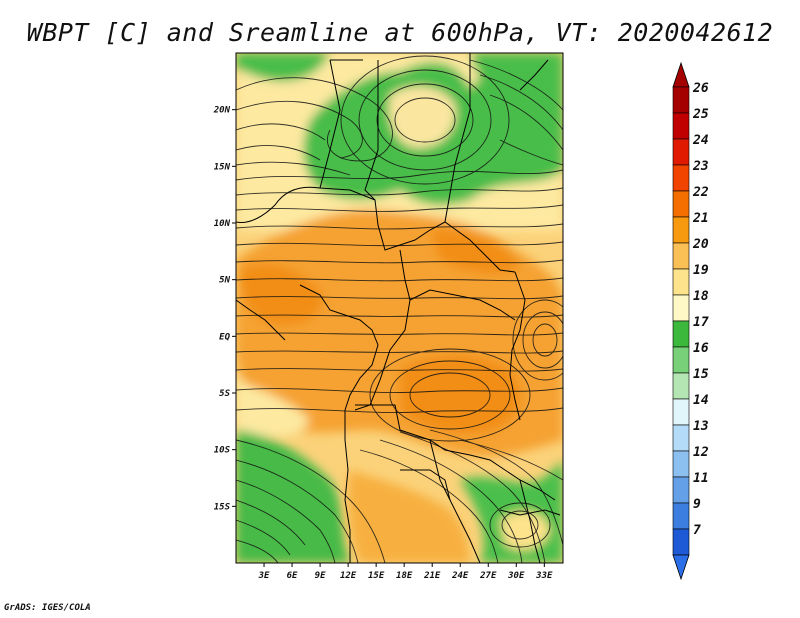 This screenshot has width=800, height=618. Describe the element at coordinates (701, 374) in the screenshot. I see `colorbar-label: 15` at that location.